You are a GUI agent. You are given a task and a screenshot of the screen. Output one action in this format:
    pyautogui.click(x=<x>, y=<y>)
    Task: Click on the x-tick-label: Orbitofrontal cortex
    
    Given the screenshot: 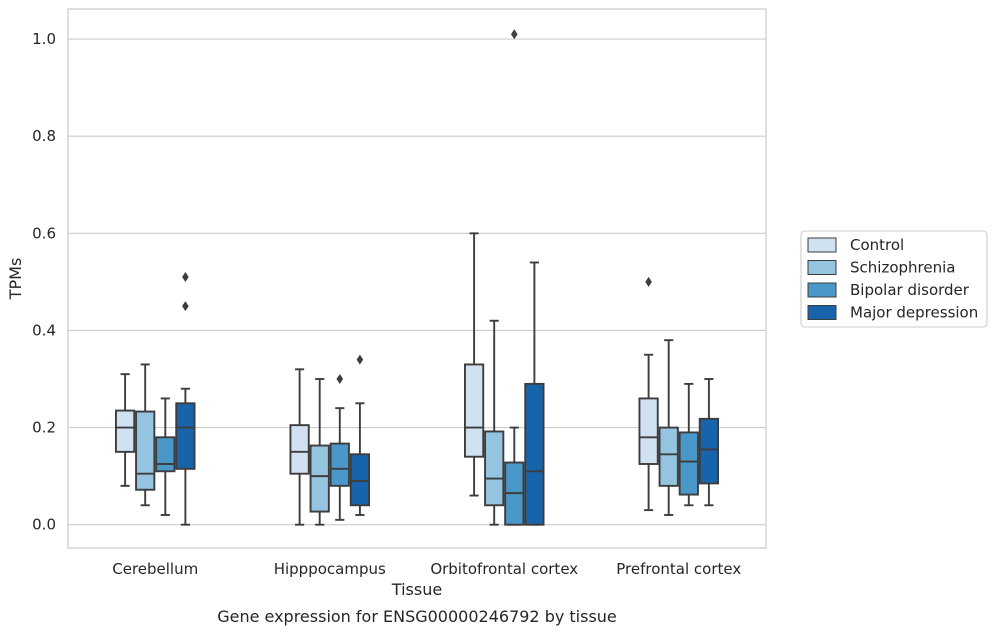 What is the action you would take?
    pyautogui.click(x=504, y=569)
    